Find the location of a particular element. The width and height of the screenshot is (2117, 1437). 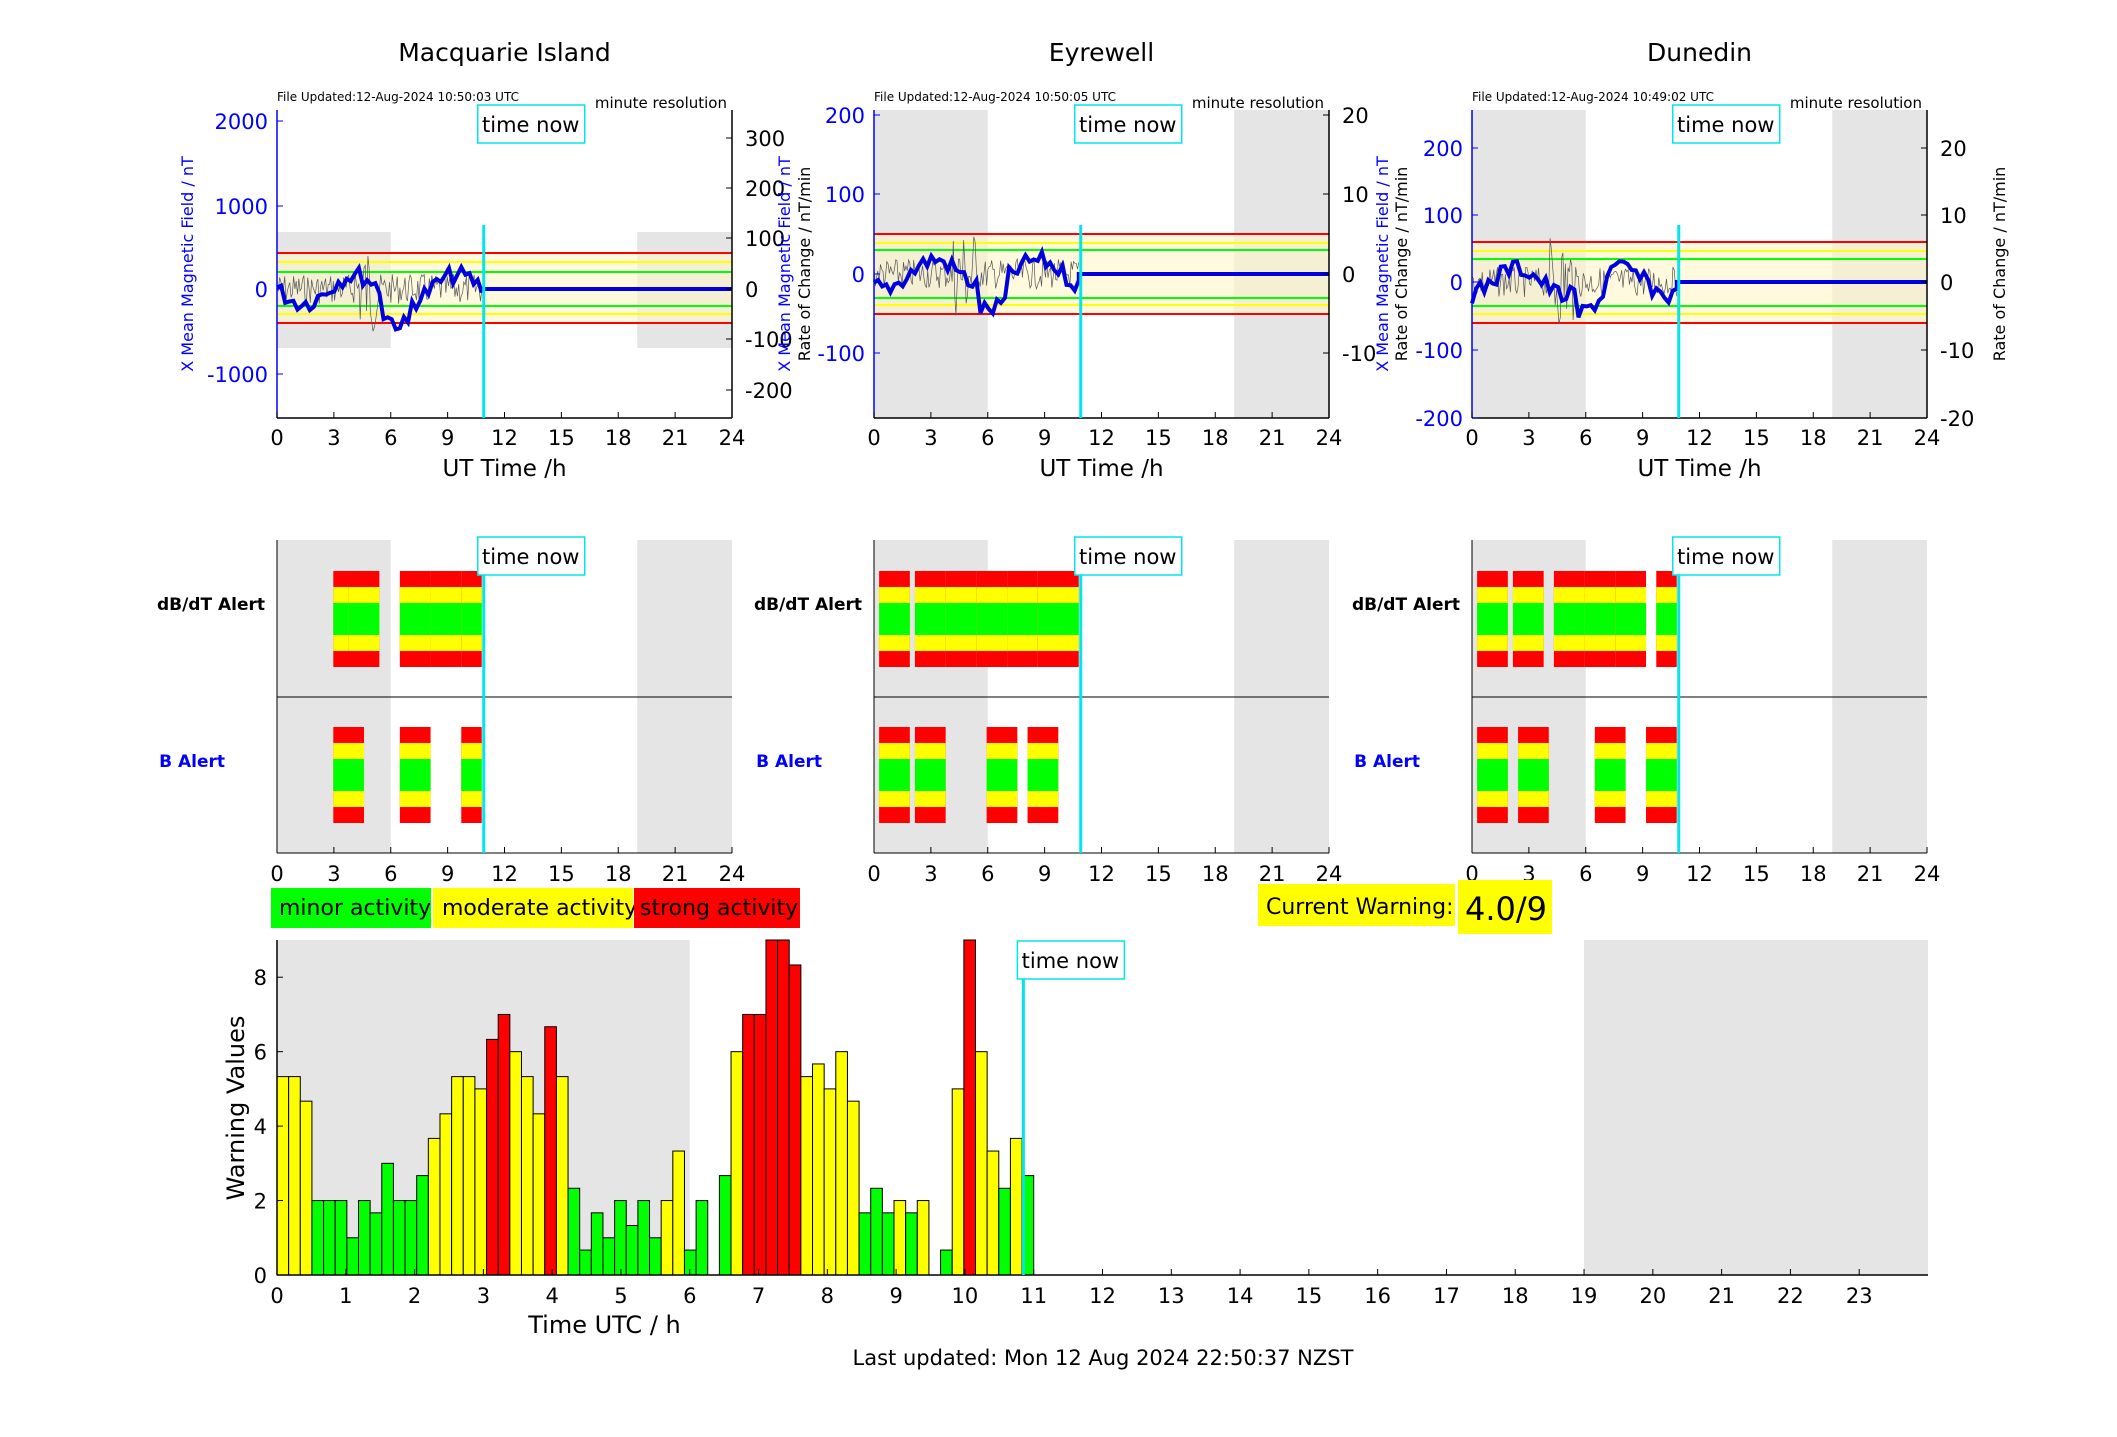

left-tick-label: 200 is located at coordinates (845, 116).